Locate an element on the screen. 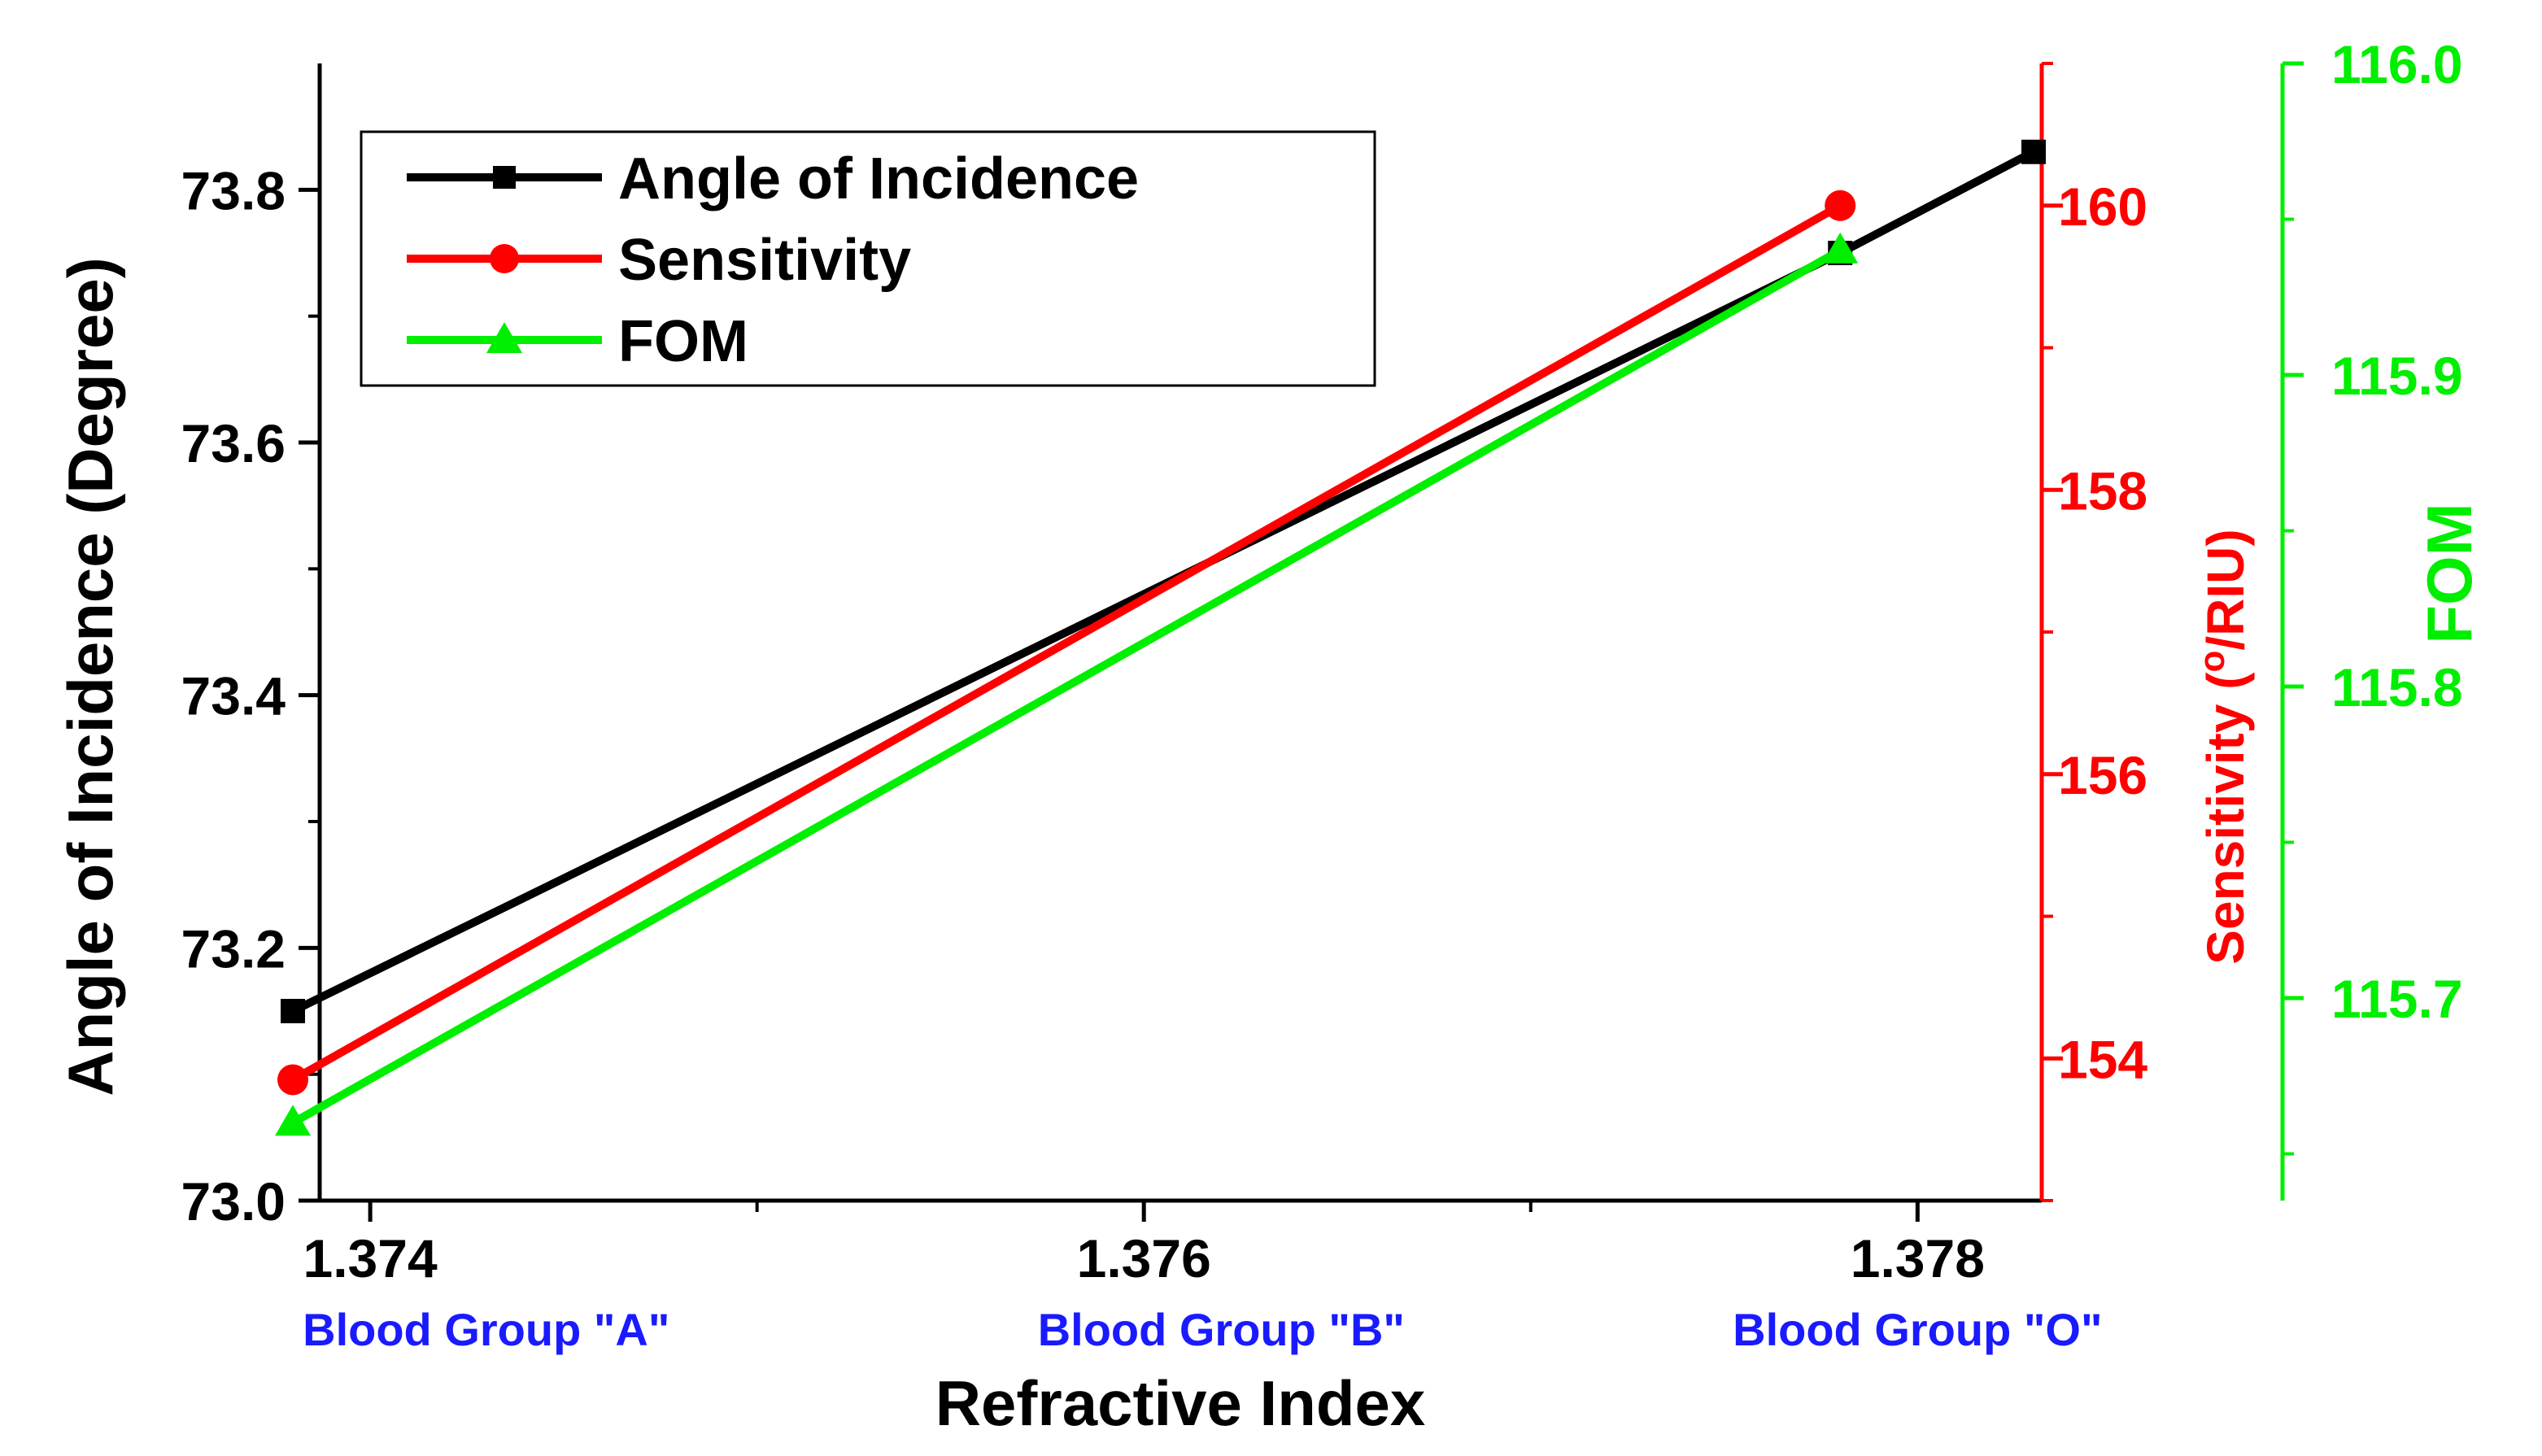 This screenshot has height=1456, width=2542. left-tick-label: 73.8 is located at coordinates (233, 190).